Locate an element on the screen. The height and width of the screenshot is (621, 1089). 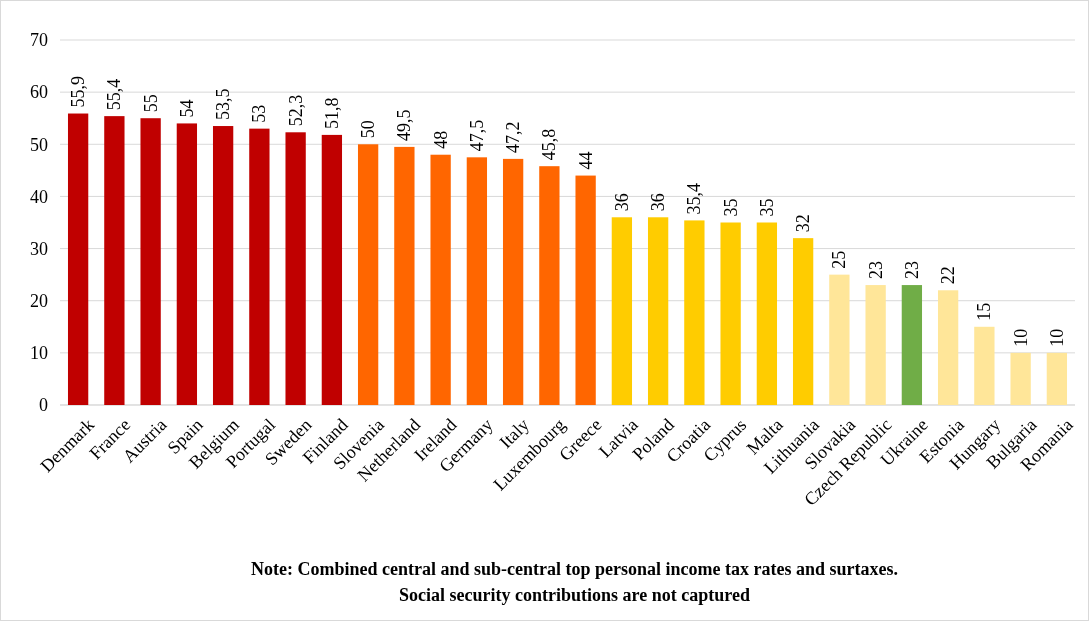
data-label: 55 is located at coordinates (150, 103).